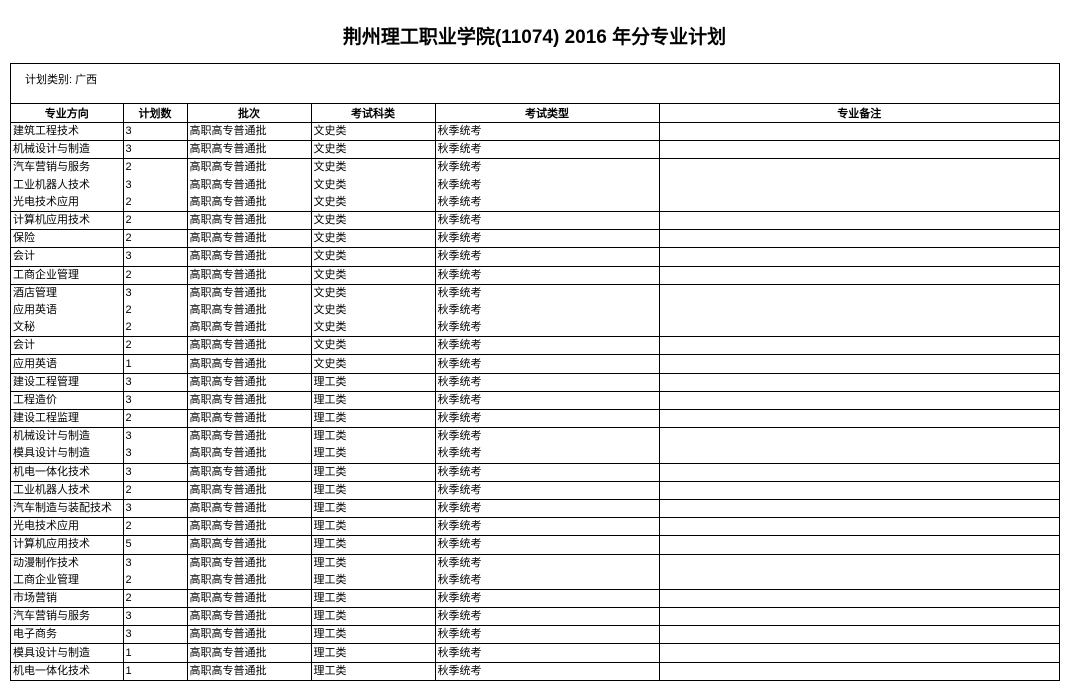  I want to click on cell-major: 模具设计与制造, so click(67, 454).